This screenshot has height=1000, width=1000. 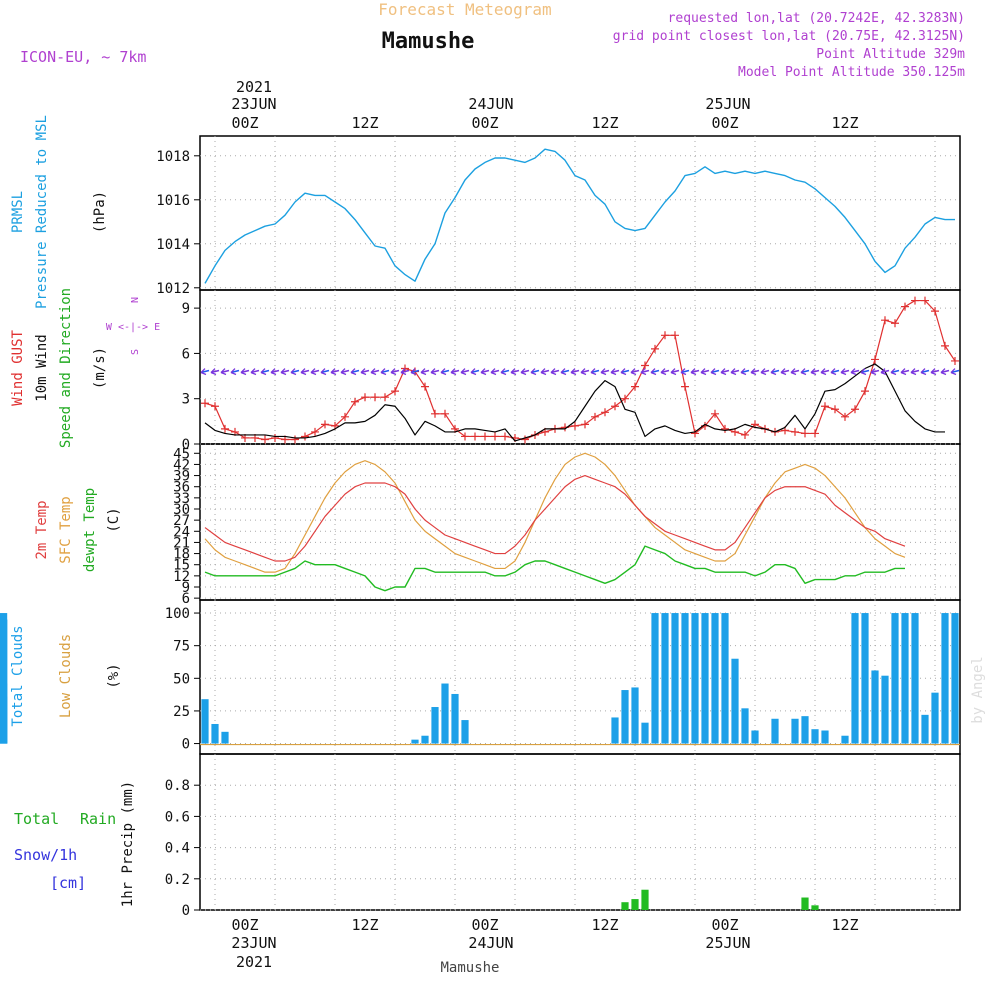 What do you see at coordinates (490, 104) in the screenshot?
I see `top-date-24jun: 24JUN` at bounding box center [490, 104].